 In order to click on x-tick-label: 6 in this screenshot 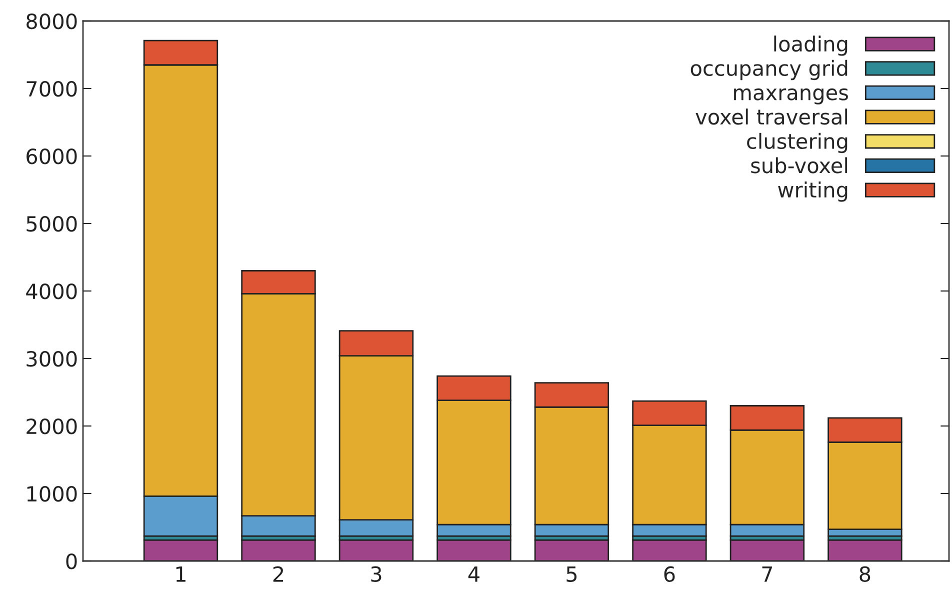, I will do `click(669, 574)`.